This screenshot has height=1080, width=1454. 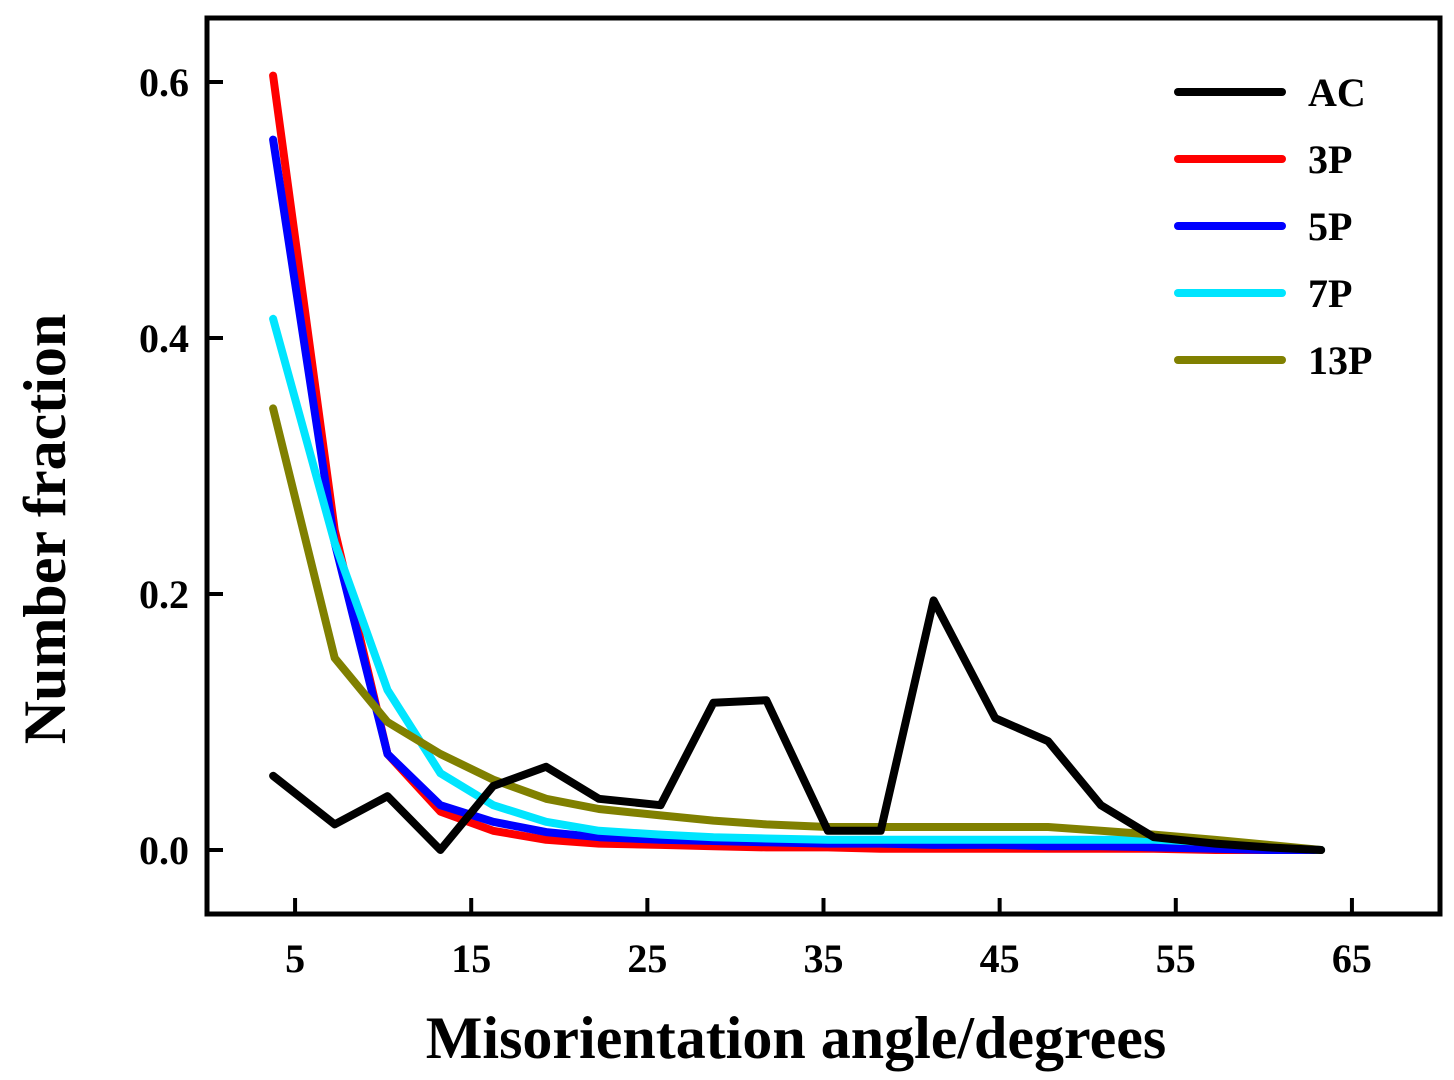 What do you see at coordinates (1352, 958) in the screenshot?
I see `x-tick-label: 65` at bounding box center [1352, 958].